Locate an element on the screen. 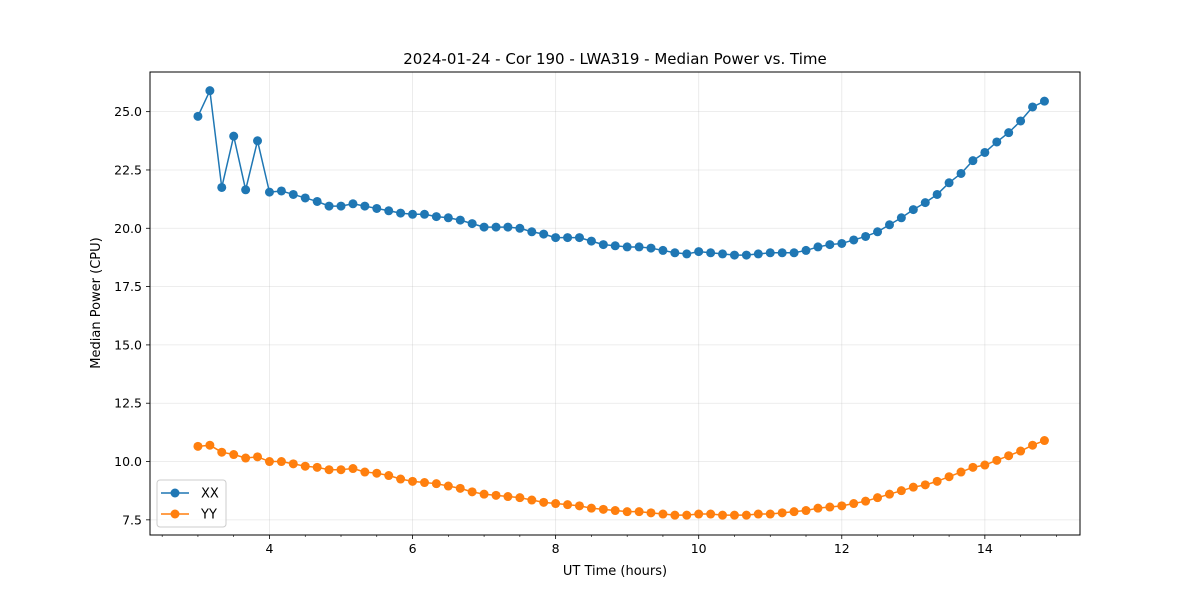 This screenshot has width=1200, height=600. y-tick-label: 20.0 is located at coordinates (128, 228).